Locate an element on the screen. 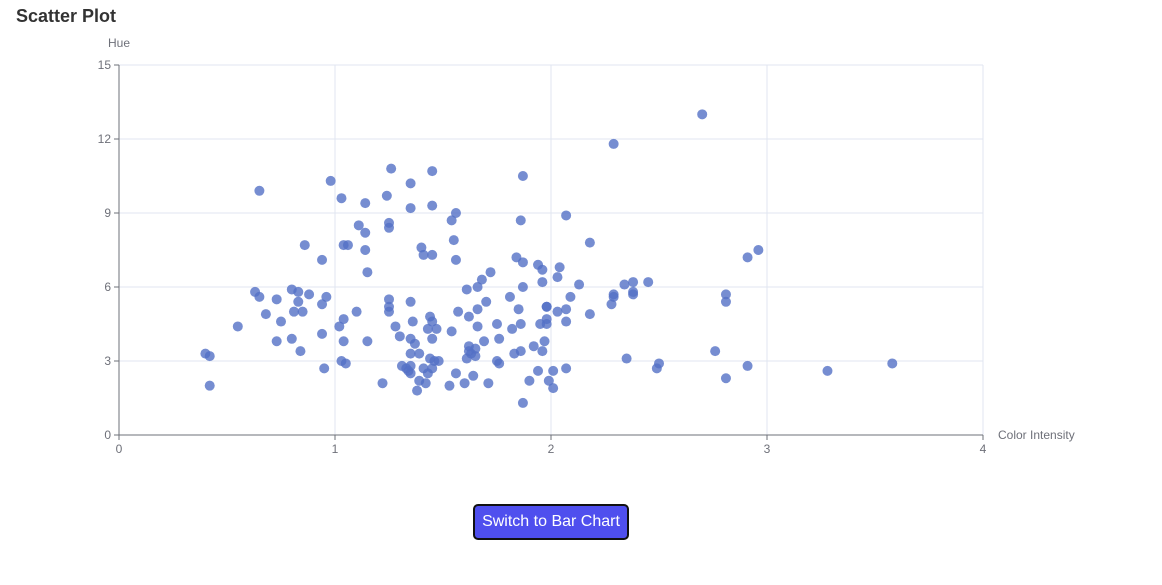 The width and height of the screenshot is (1162, 585). switch-to-bar-chart-button: Switch to Bar Chart is located at coordinates (551, 522).